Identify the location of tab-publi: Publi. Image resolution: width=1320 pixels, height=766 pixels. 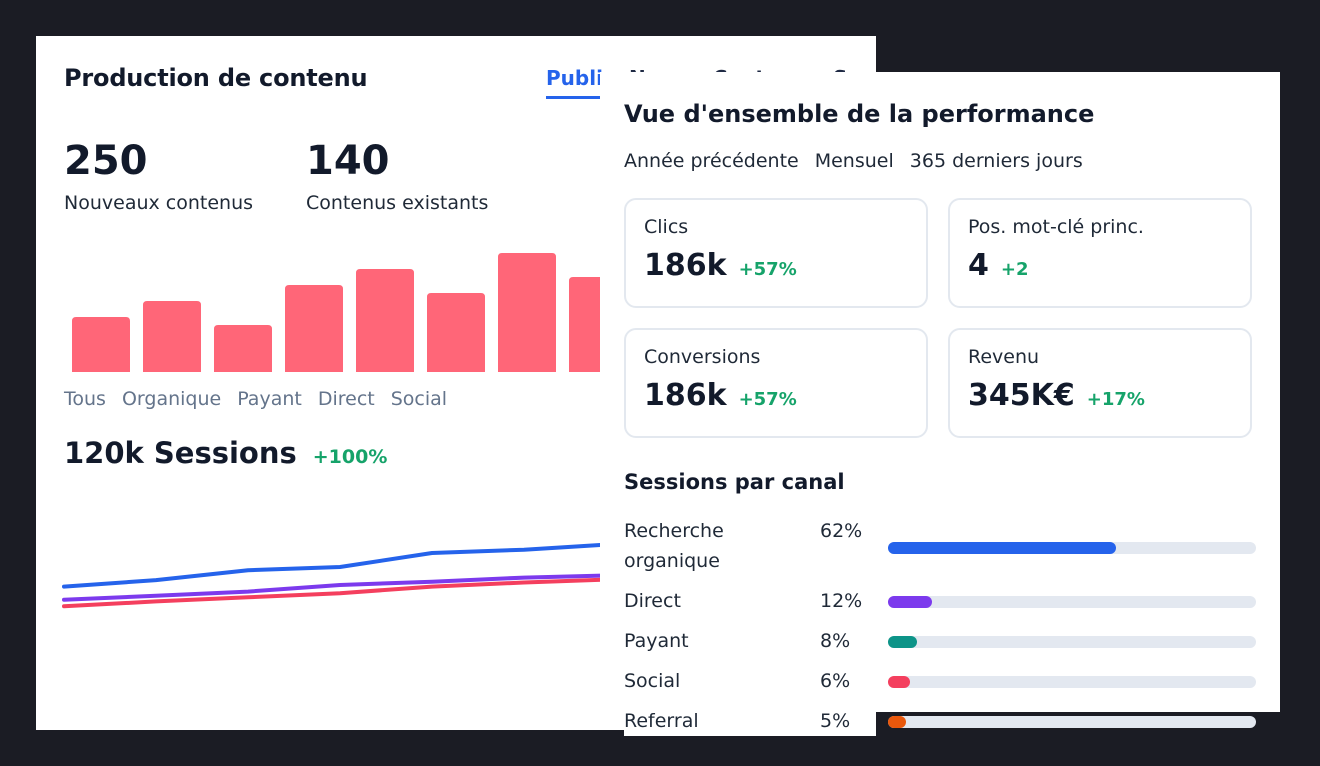
(574, 82).